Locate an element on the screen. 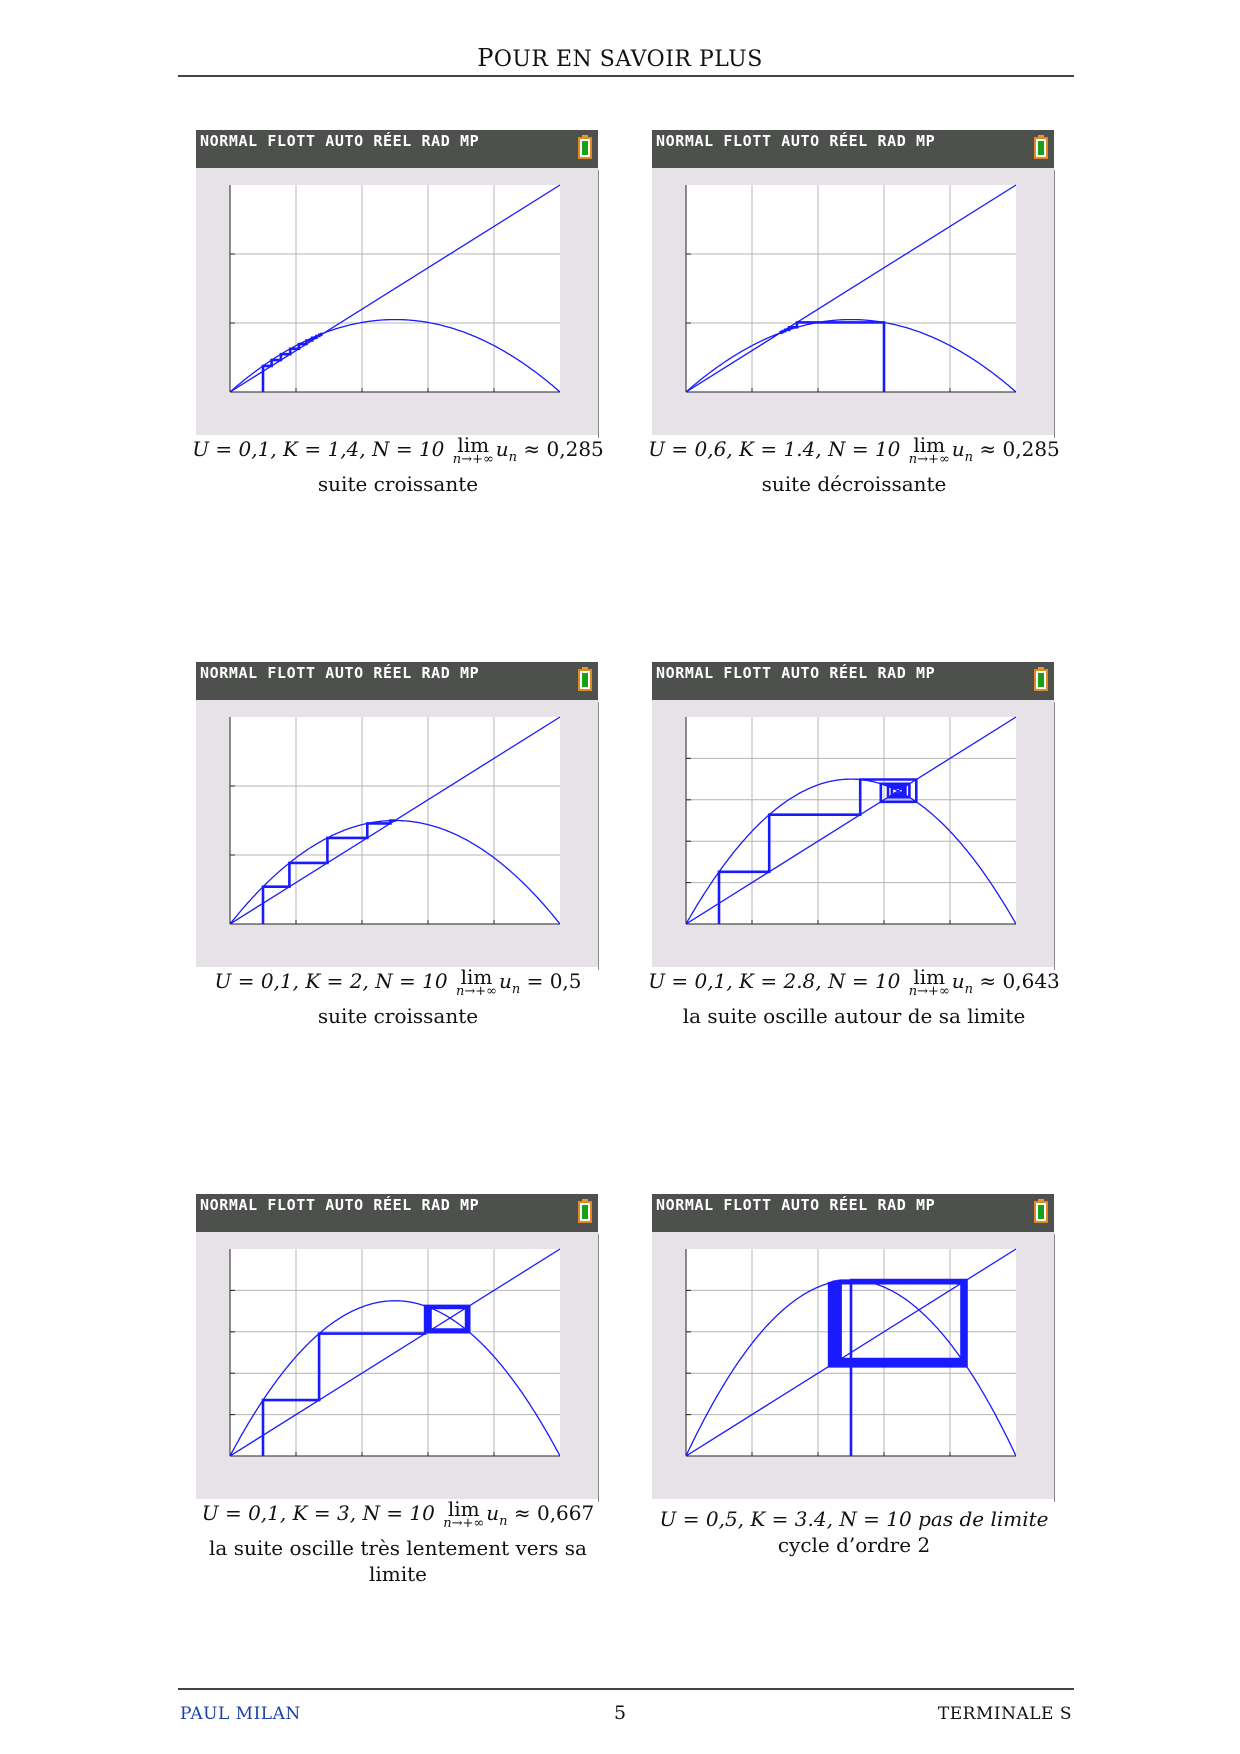  footer-rule is located at coordinates (626, 1689).